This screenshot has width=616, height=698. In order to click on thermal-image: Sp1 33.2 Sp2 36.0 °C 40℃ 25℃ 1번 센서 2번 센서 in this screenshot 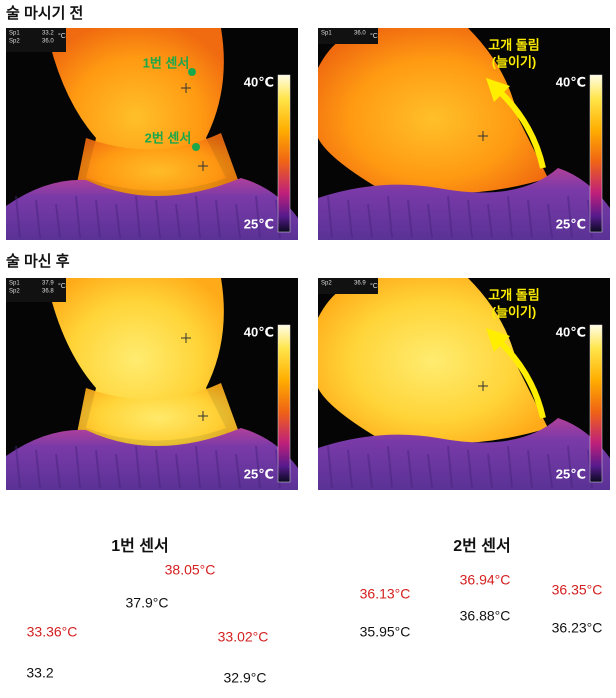, I will do `click(152, 134)`.